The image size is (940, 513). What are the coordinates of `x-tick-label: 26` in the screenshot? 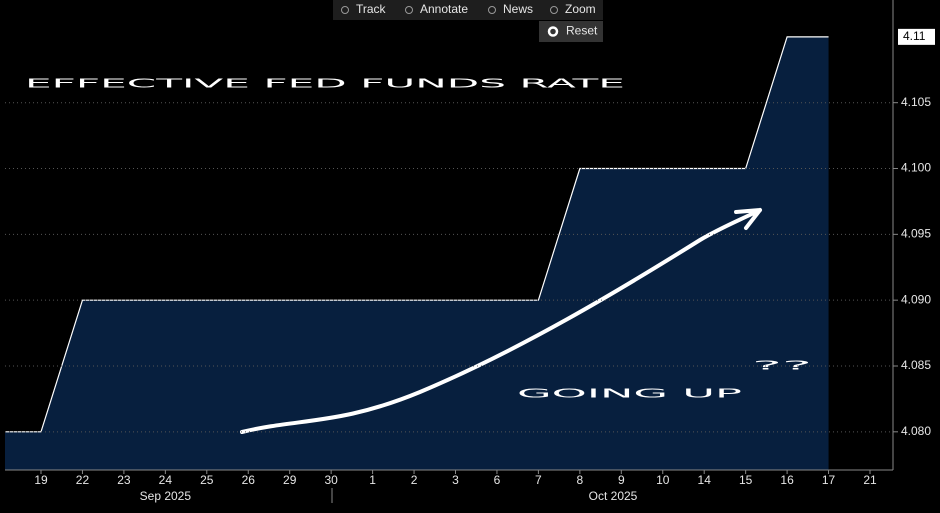 It's located at (249, 480).